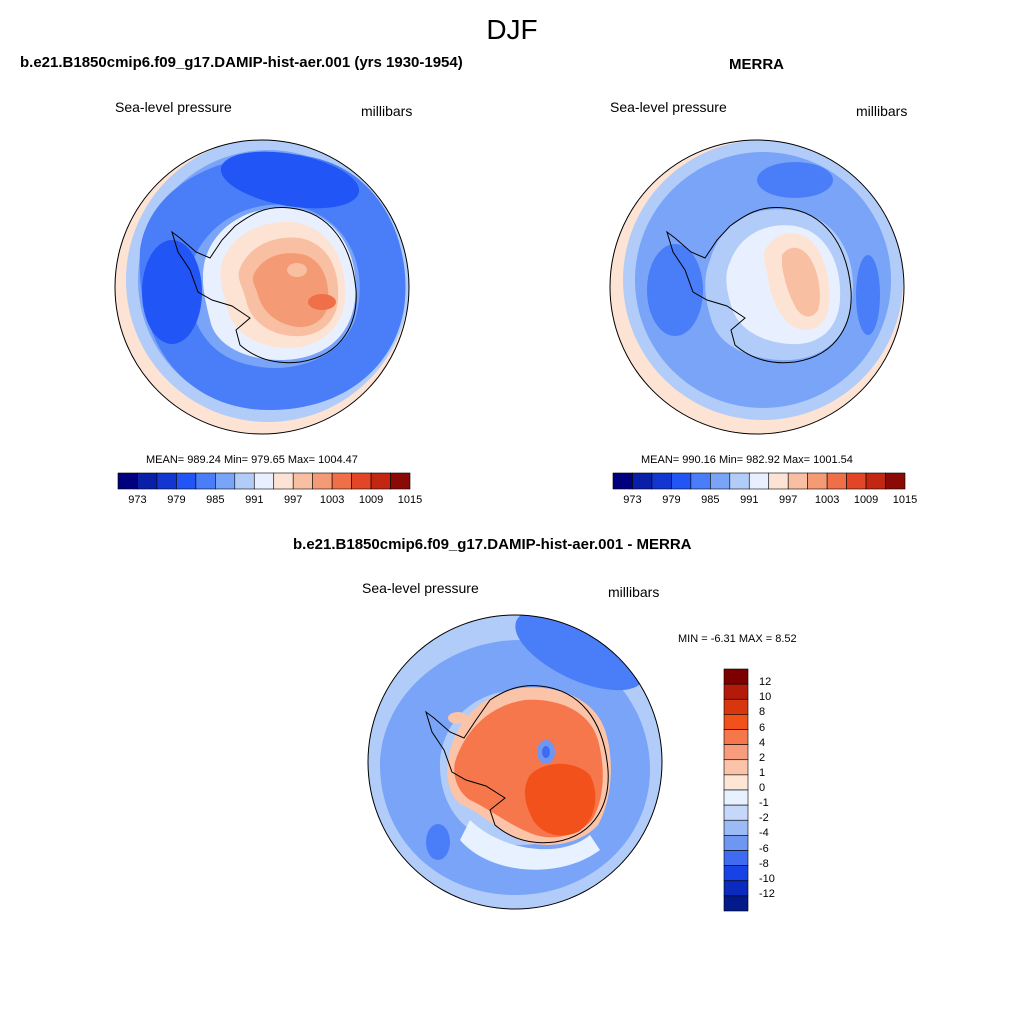 The image size is (1024, 1024). What do you see at coordinates (560, 799) in the screenshot?
I see `panel-3-land-red` at bounding box center [560, 799].